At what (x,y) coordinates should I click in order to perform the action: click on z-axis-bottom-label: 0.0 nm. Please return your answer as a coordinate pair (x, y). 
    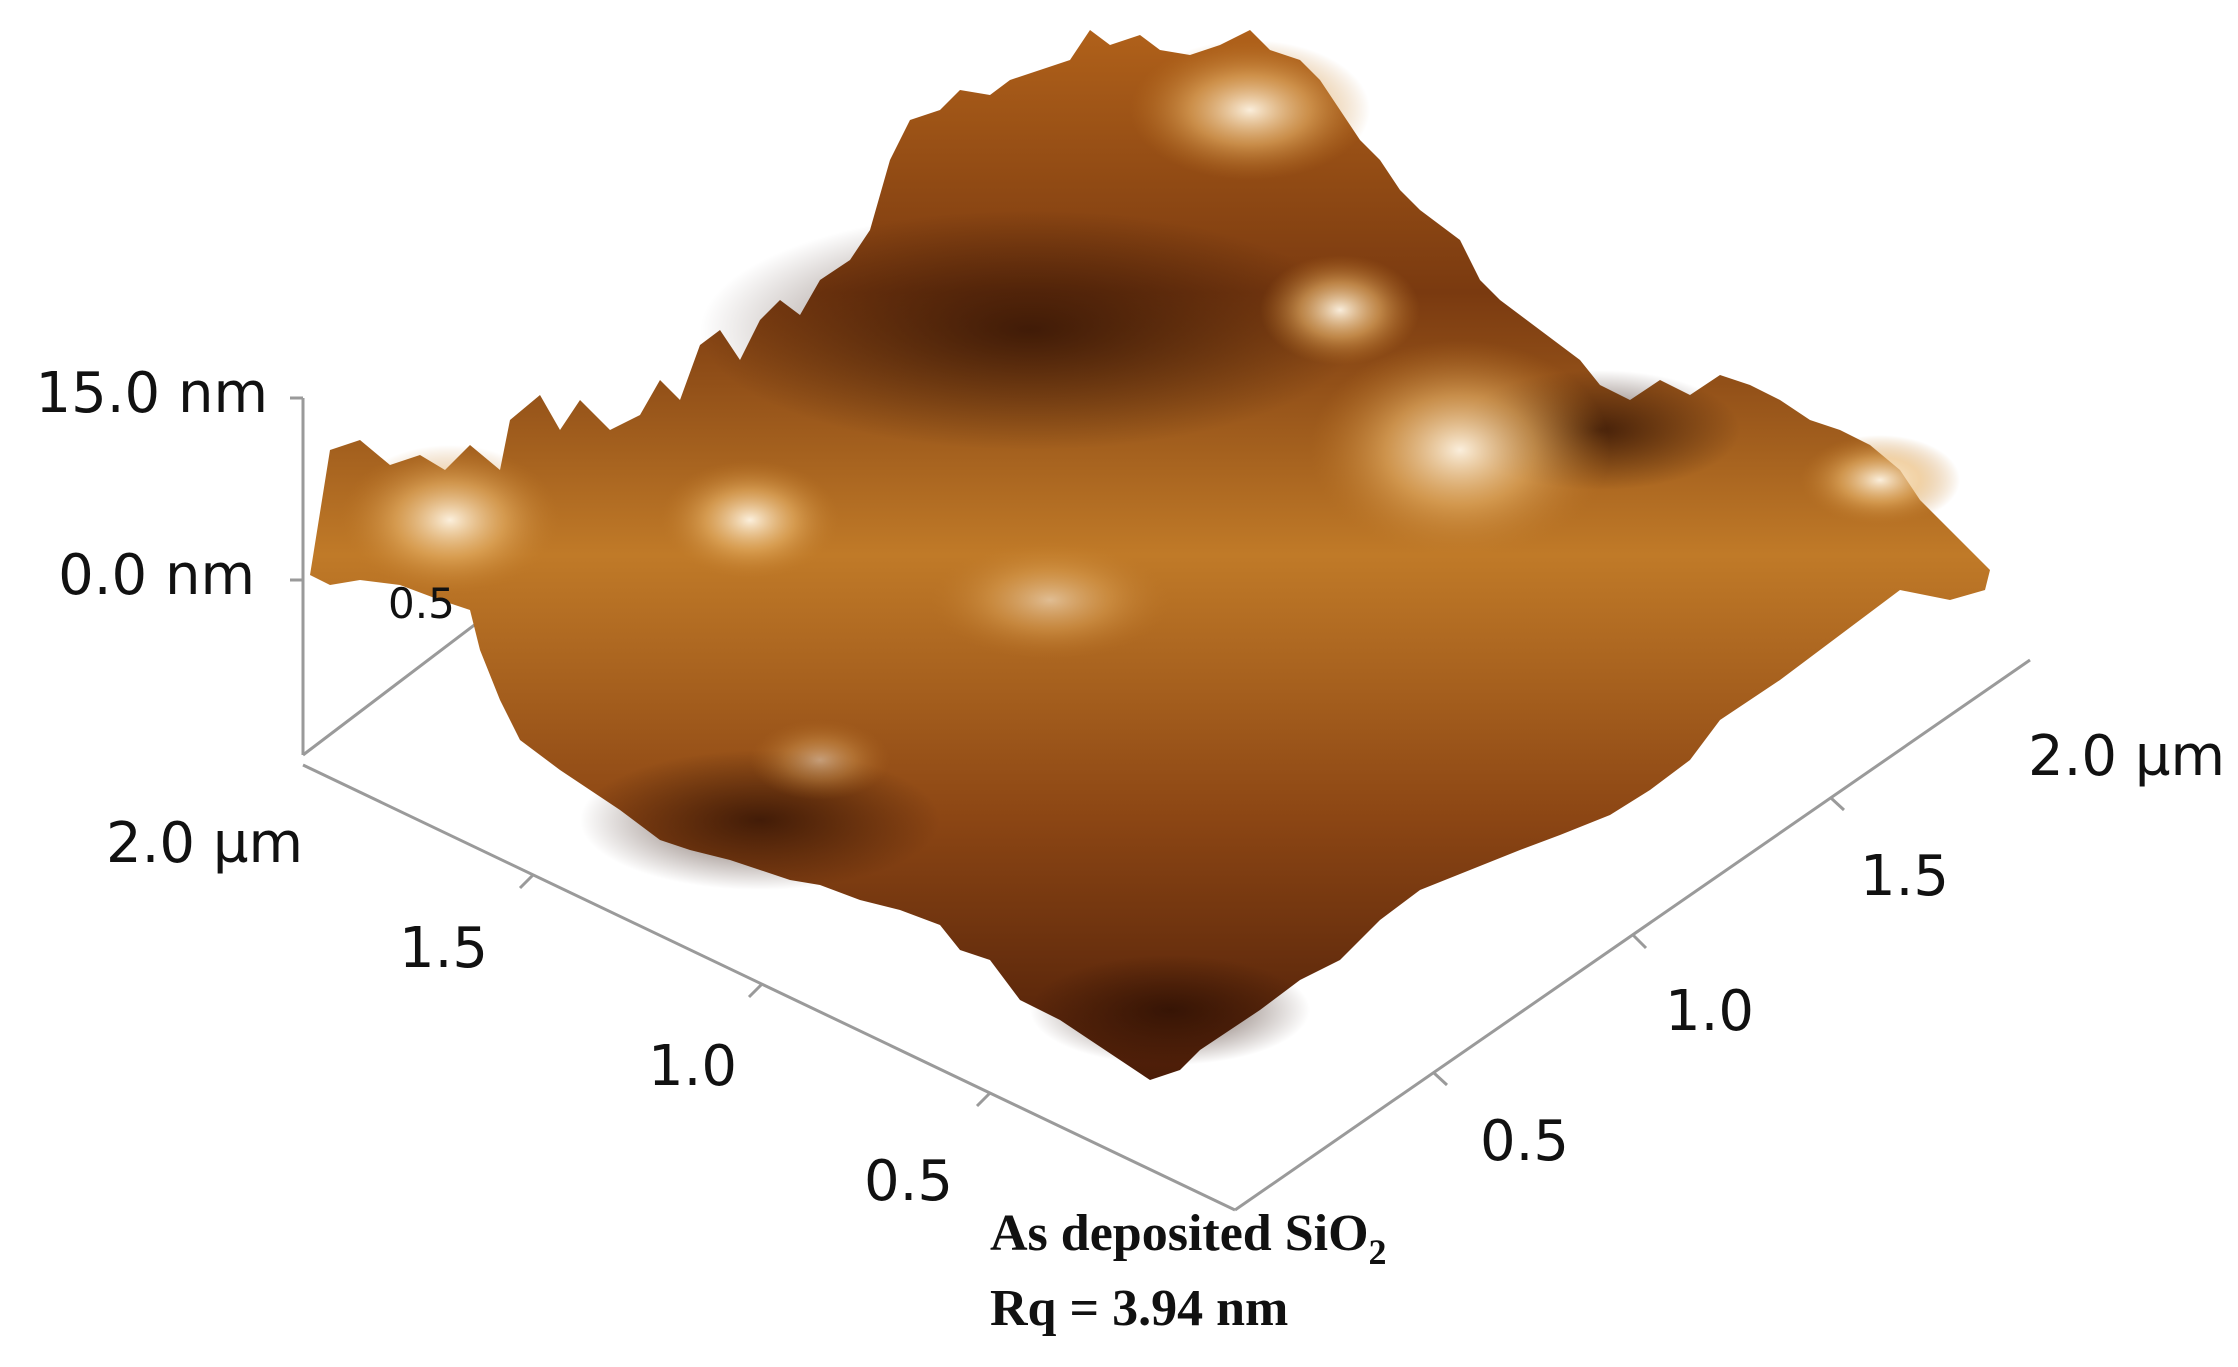
    Looking at the image, I should click on (156, 575).